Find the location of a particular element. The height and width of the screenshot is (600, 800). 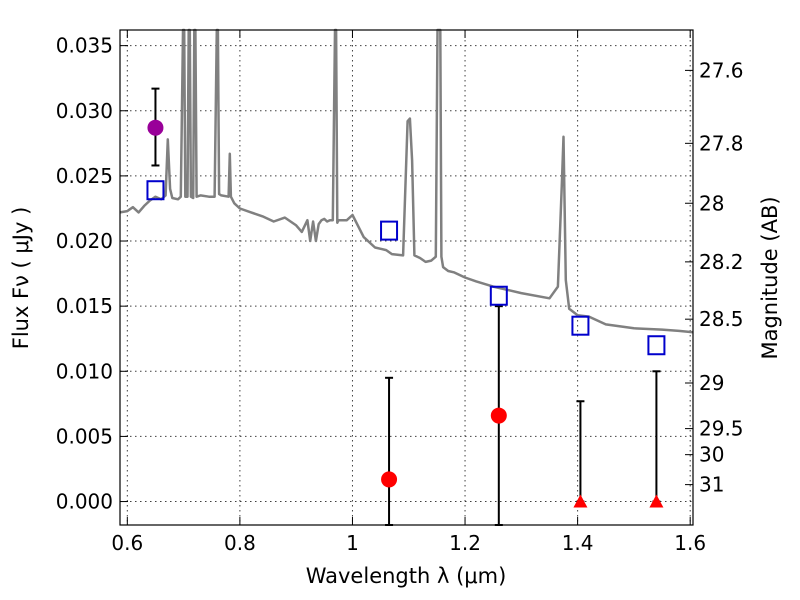

y-tick-label: 0.035 is located at coordinates (84, 46).